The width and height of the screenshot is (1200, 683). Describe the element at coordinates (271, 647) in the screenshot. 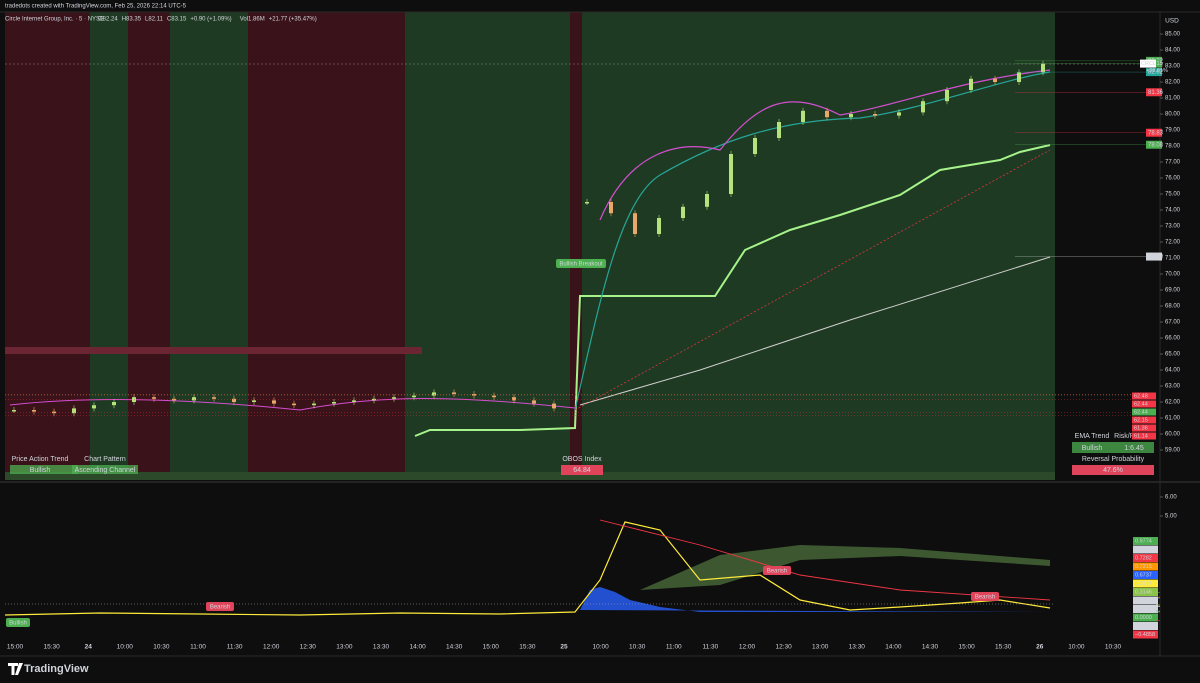

I see `x-tick-label: 12:00` at that location.